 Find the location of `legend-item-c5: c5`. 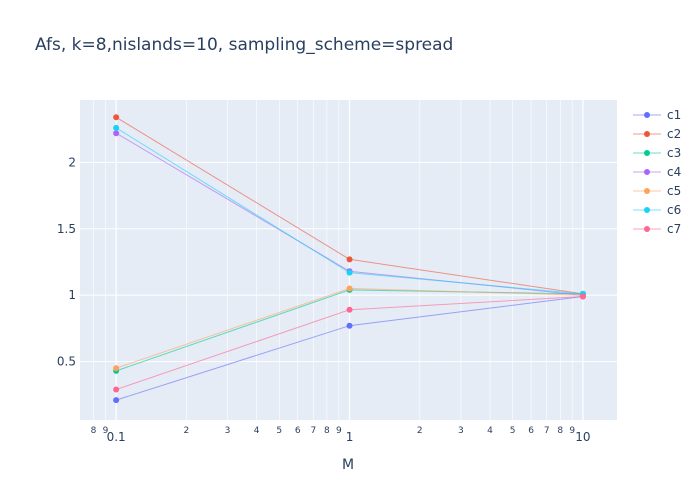

legend-item-c5: c5 is located at coordinates (657, 191).